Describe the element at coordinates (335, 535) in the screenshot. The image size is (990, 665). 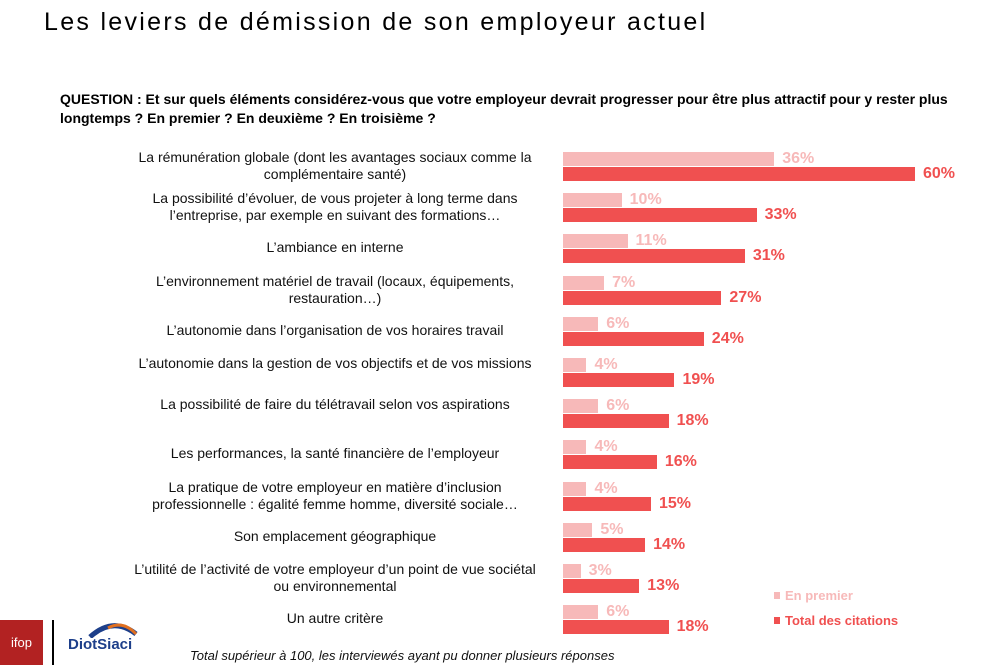
I see `category-label: Son emplacement géographique` at that location.